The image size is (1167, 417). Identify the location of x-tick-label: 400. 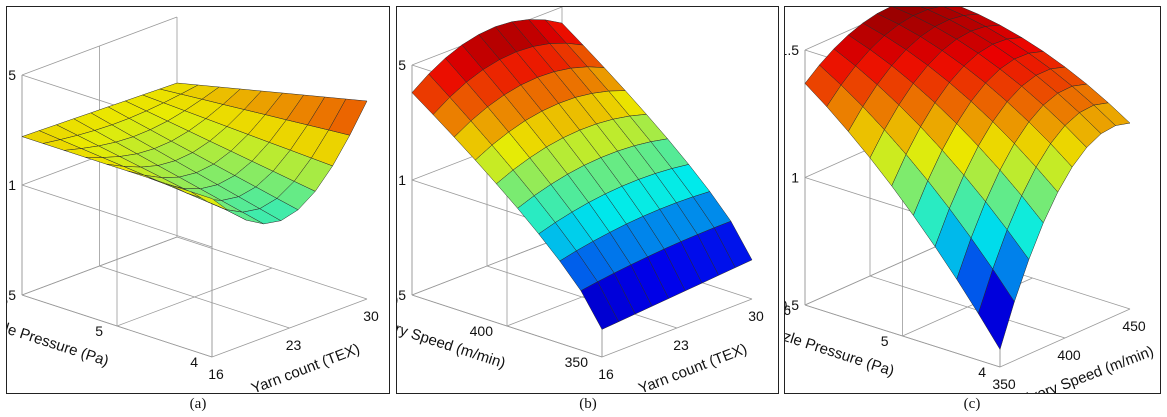
(1069, 355).